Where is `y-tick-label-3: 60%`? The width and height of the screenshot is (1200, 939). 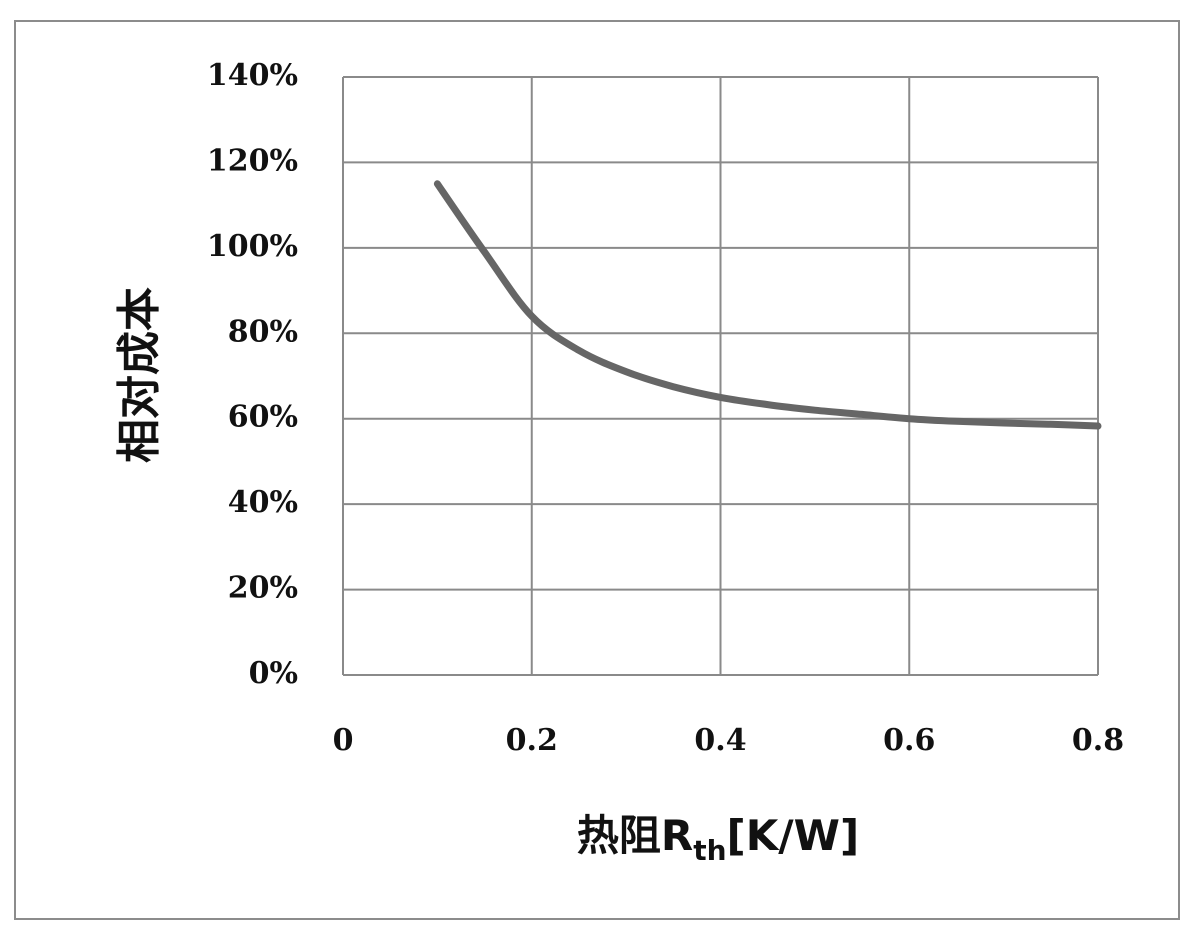
y-tick-label-3: 60% is located at coordinates (263, 417).